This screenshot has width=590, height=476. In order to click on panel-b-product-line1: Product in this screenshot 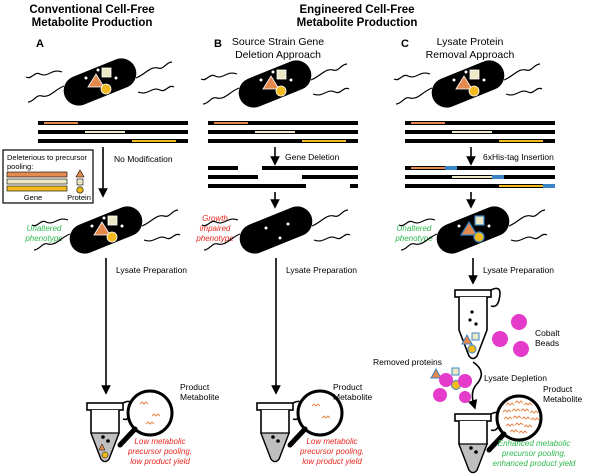, I will do `click(348, 387)`.